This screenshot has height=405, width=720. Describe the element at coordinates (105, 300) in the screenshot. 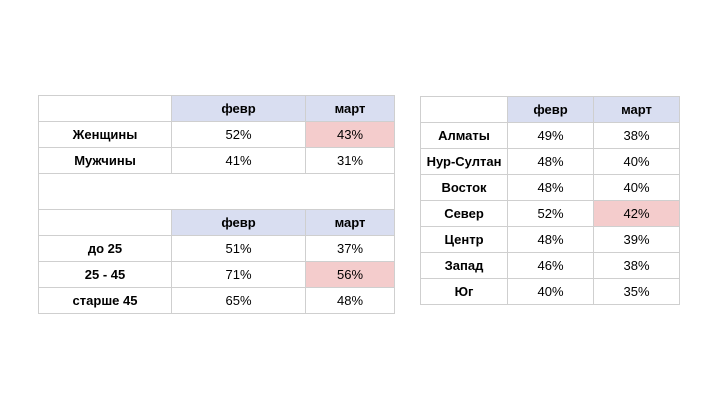

I see `row-label: старше 45` at that location.